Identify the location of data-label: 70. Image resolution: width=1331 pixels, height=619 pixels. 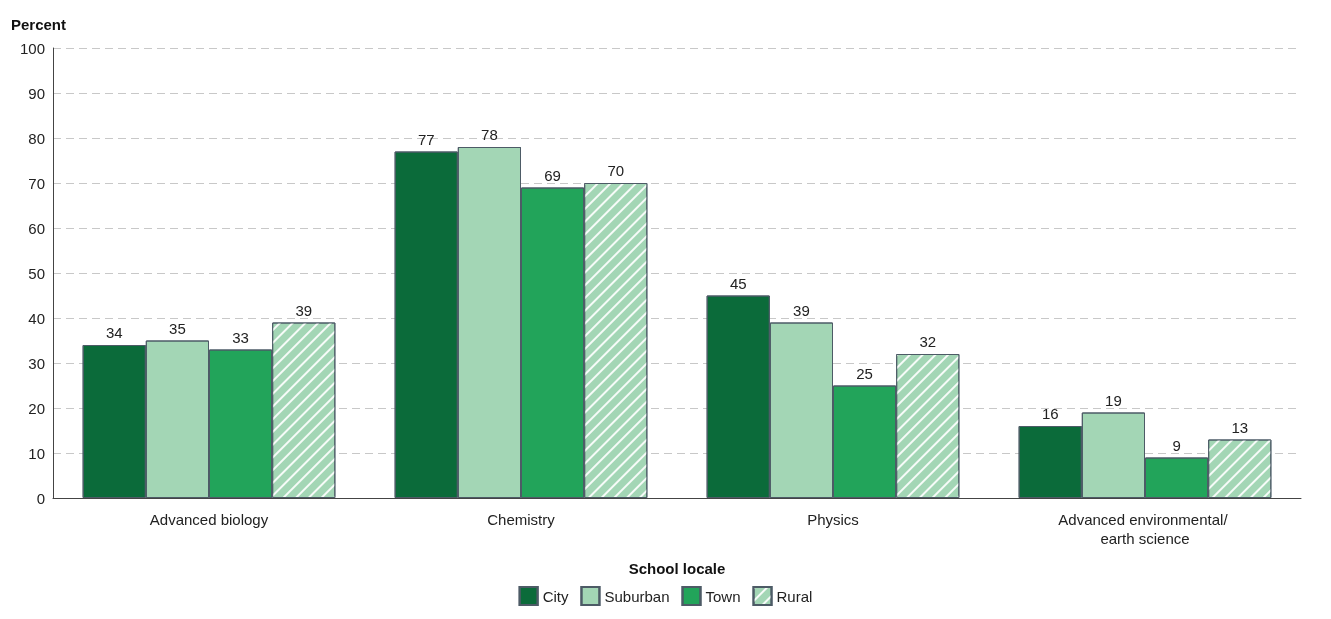
(616, 170).